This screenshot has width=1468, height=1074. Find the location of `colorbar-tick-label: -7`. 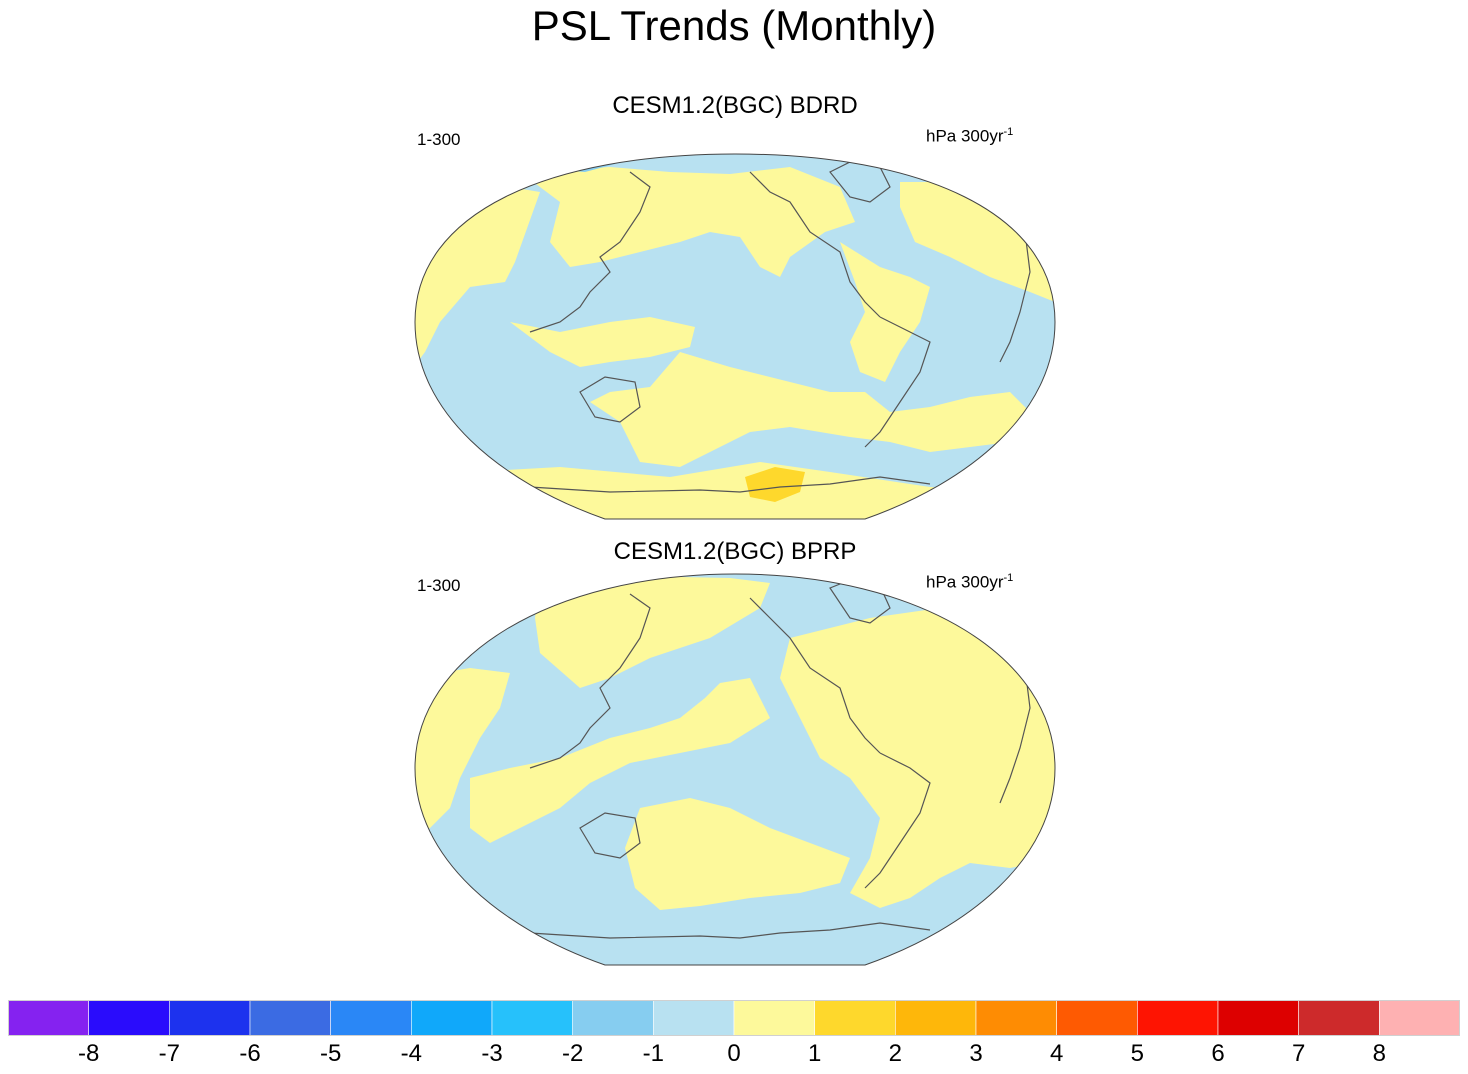

colorbar-tick-label: -7 is located at coordinates (169, 1053).